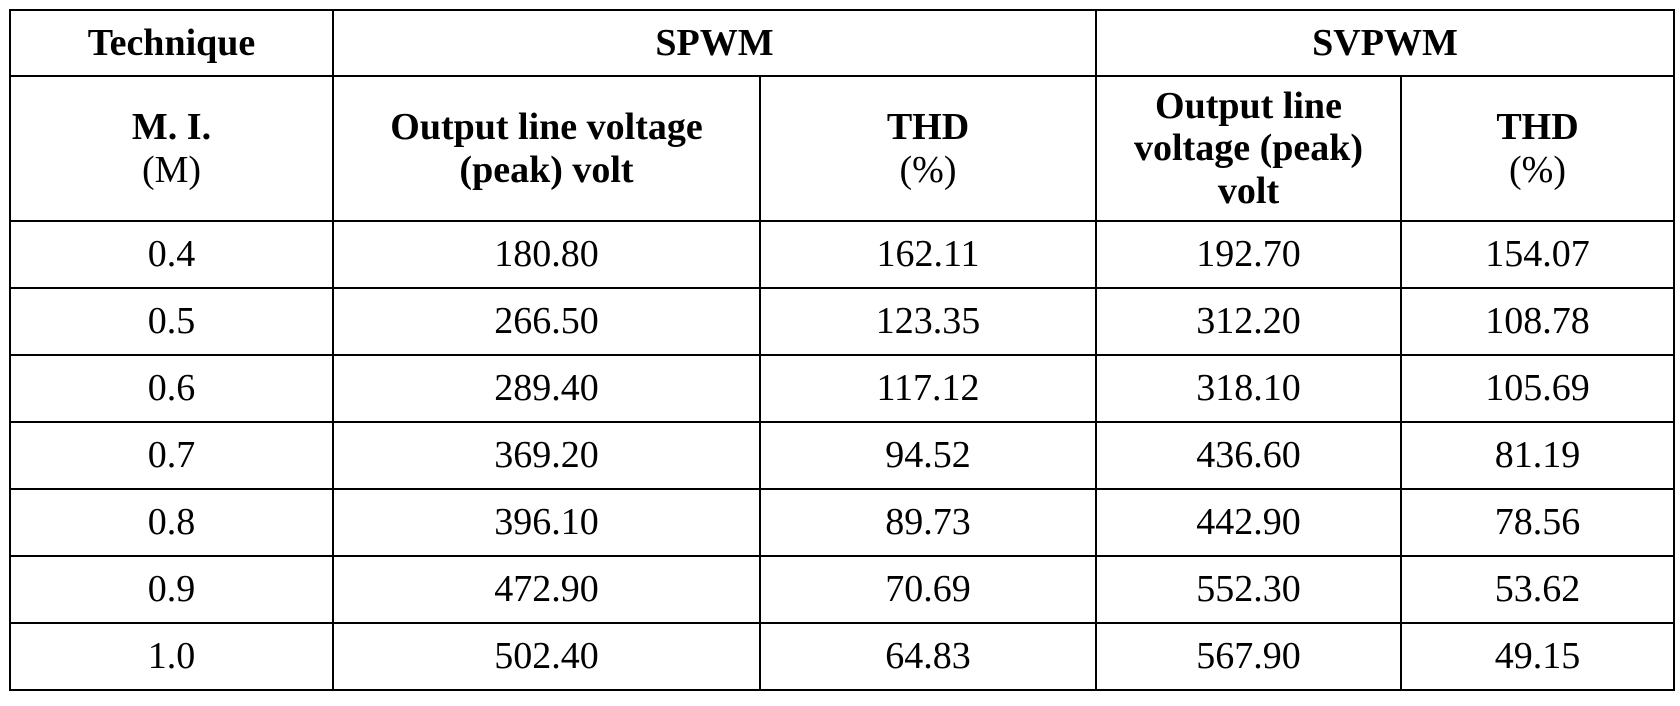 This screenshot has height=706, width=1680. Describe the element at coordinates (1248, 321) in the screenshot. I see `data-cell: 312.20` at that location.